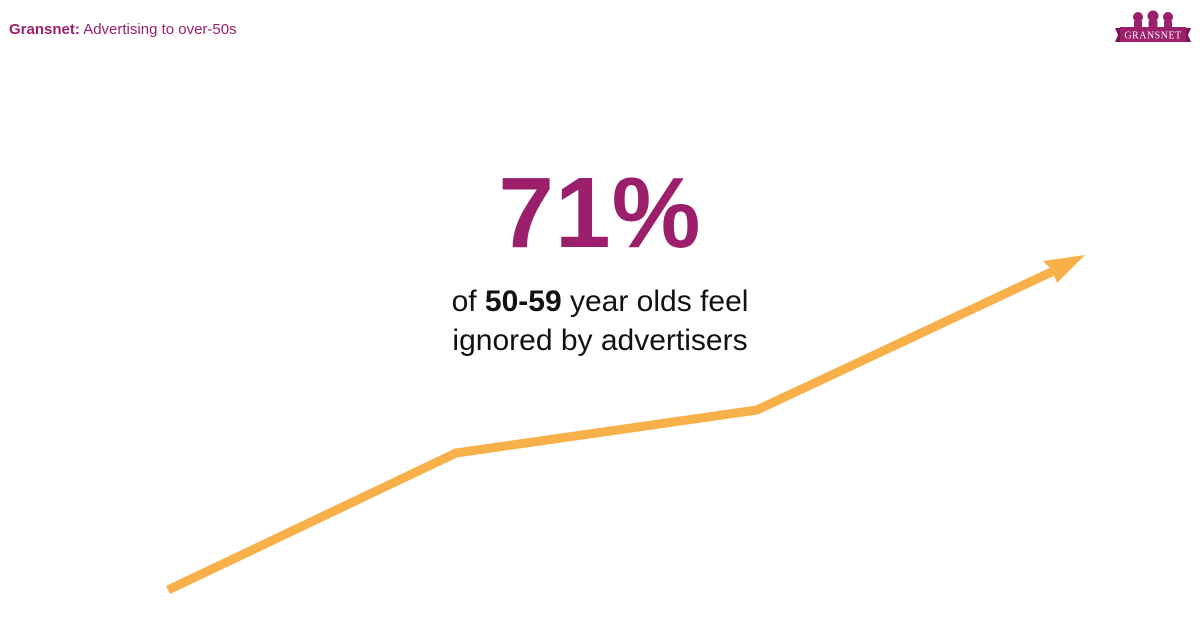 The image size is (1200, 624). Describe the element at coordinates (160, 29) in the screenshot. I see `header-subtitle: Advertising to over-50s` at that location.